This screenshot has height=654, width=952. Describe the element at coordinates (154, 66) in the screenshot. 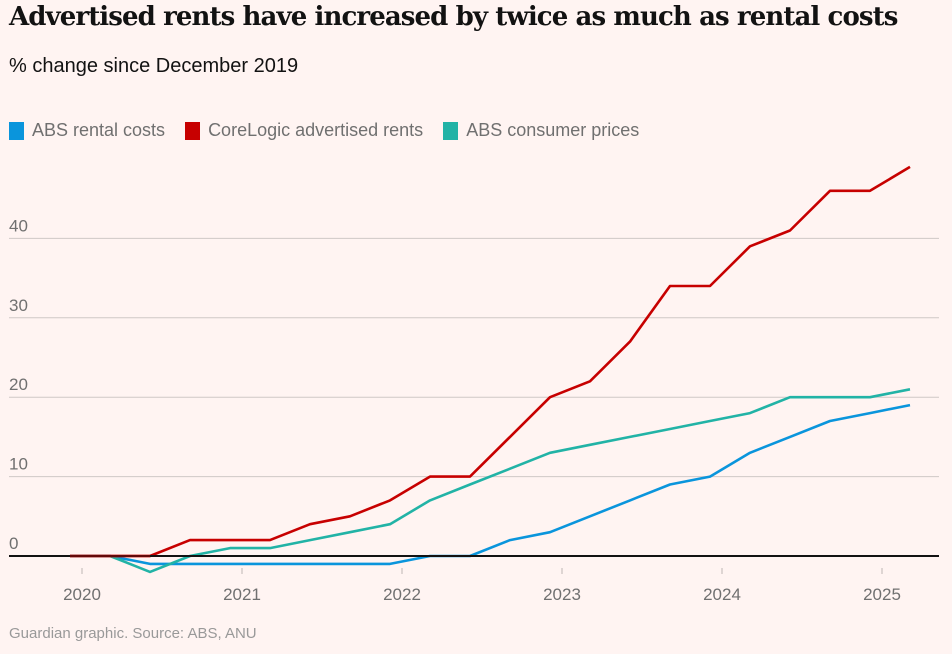

I see `chart-subtitle: % change since December 2019` at that location.